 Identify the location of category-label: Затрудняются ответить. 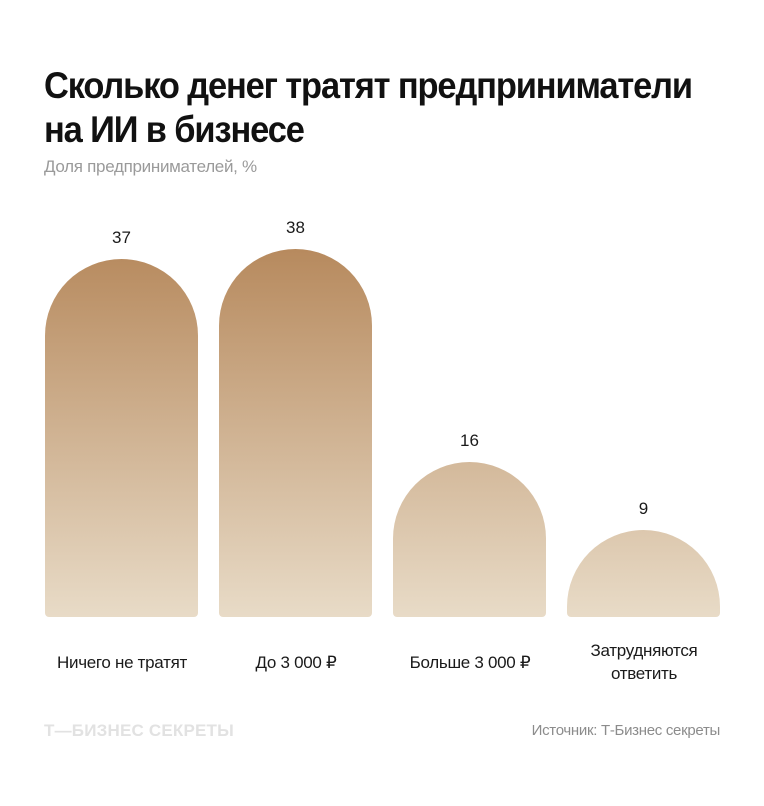
(644, 662).